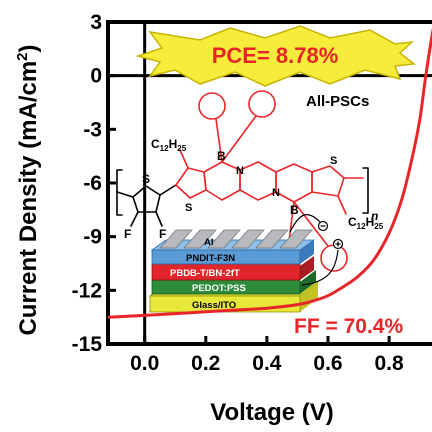 The width and height of the screenshot is (432, 432). Describe the element at coordinates (169, 145) in the screenshot. I see `side-chain-top: C12H25` at that location.